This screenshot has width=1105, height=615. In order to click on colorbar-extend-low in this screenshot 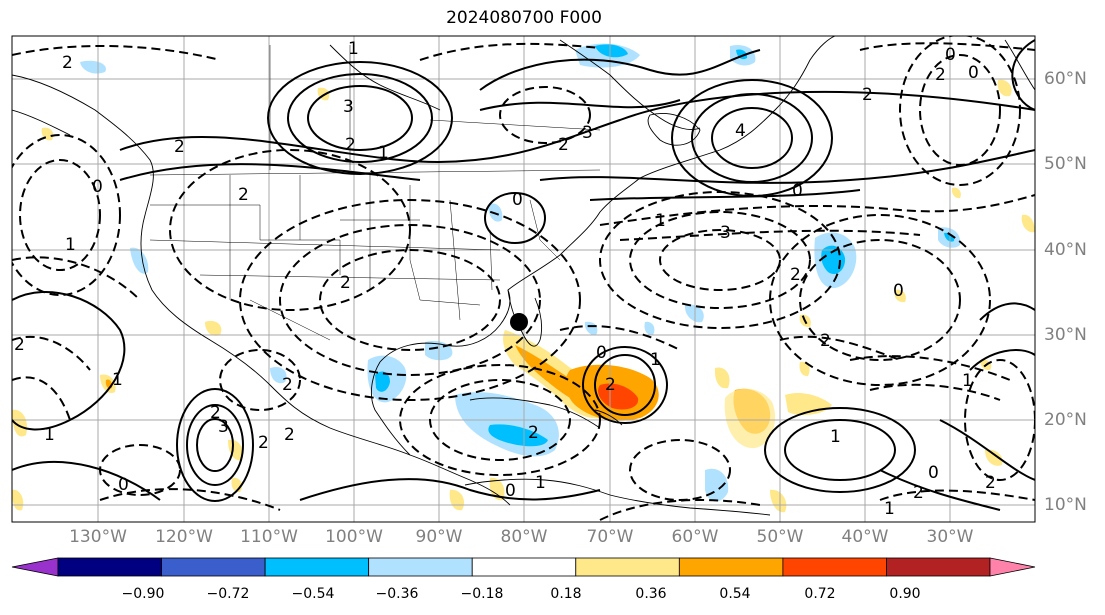, I will do `click(35, 567)`.